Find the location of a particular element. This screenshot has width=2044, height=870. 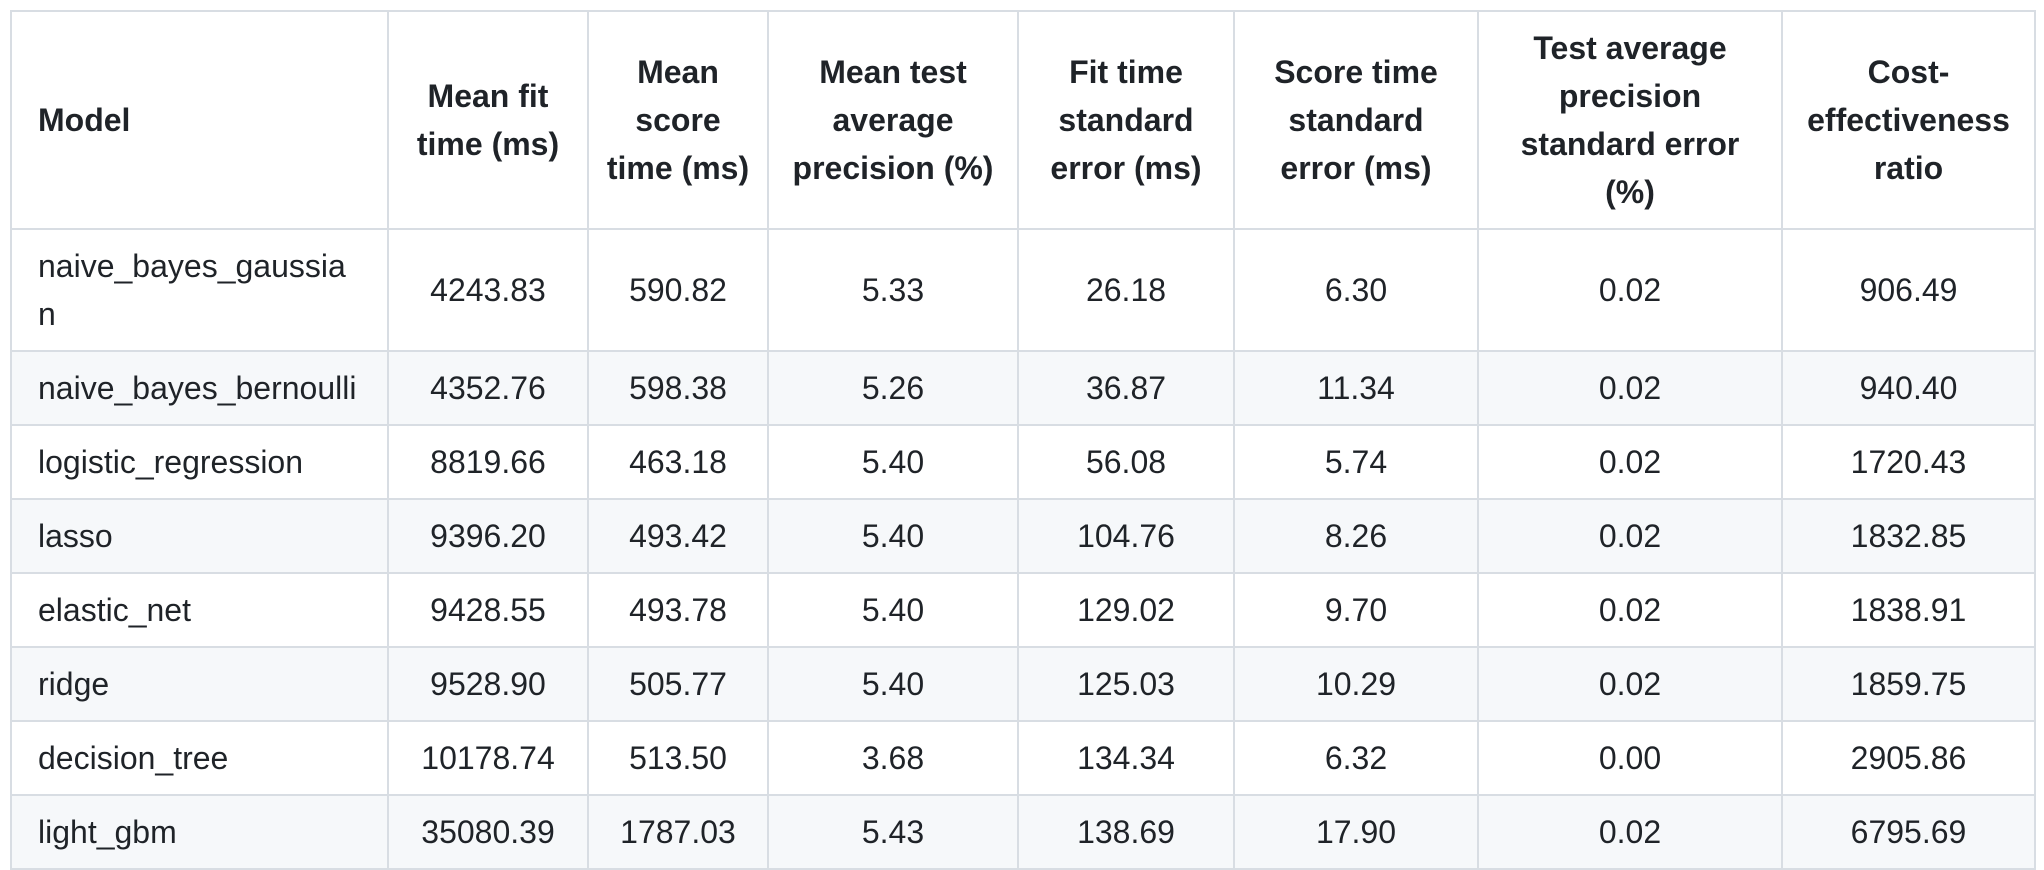

value-cell: 5.26 is located at coordinates (893, 388).